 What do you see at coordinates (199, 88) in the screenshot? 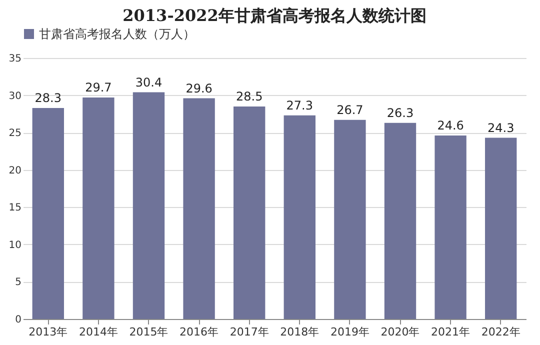
I see `data-label: 29.6` at bounding box center [199, 88].